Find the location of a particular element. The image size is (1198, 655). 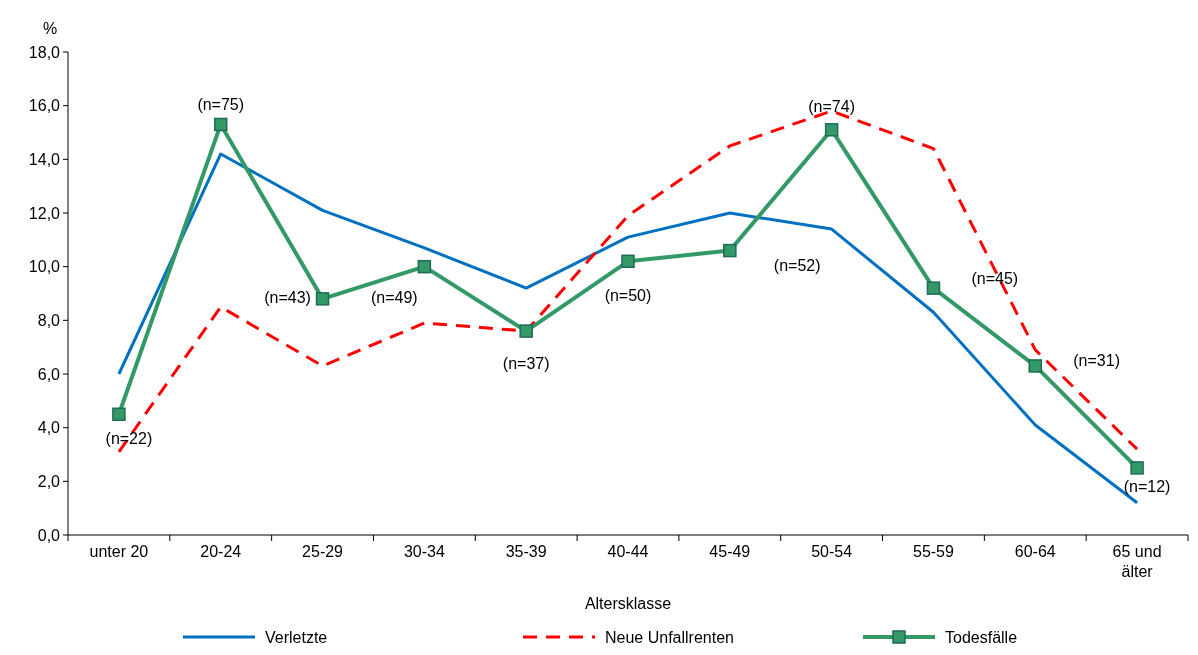

annotation: (n=74) is located at coordinates (831, 106).